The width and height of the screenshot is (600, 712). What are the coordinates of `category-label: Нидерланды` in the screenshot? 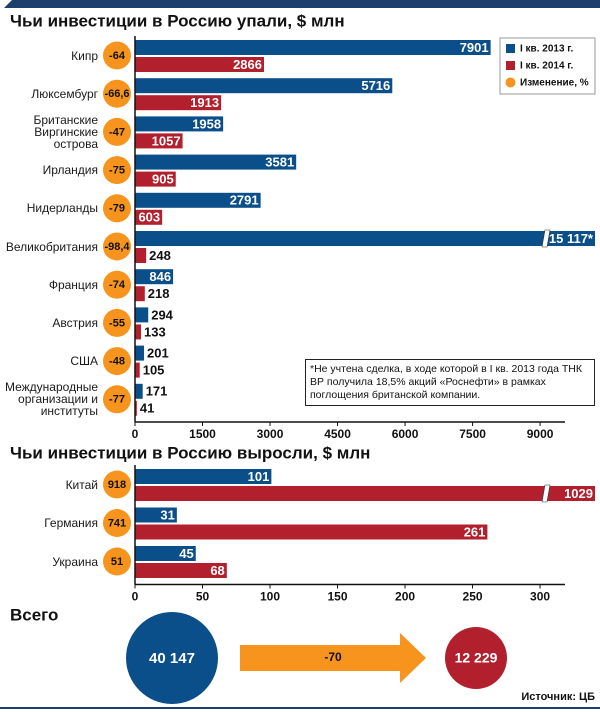 It's located at (62, 208).